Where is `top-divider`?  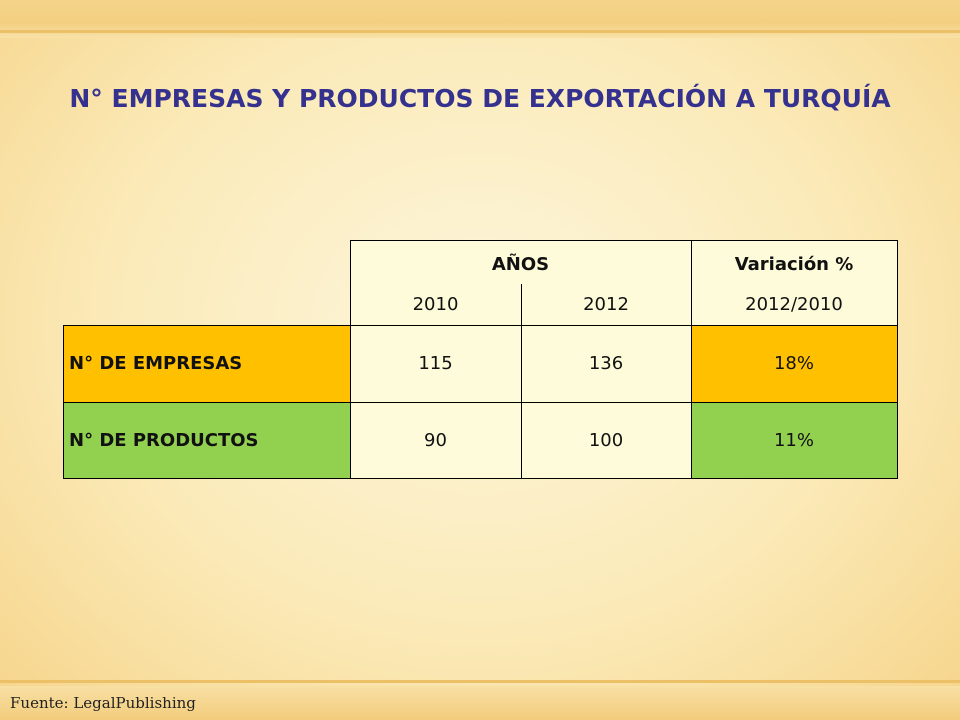 top-divider is located at coordinates (480, 31).